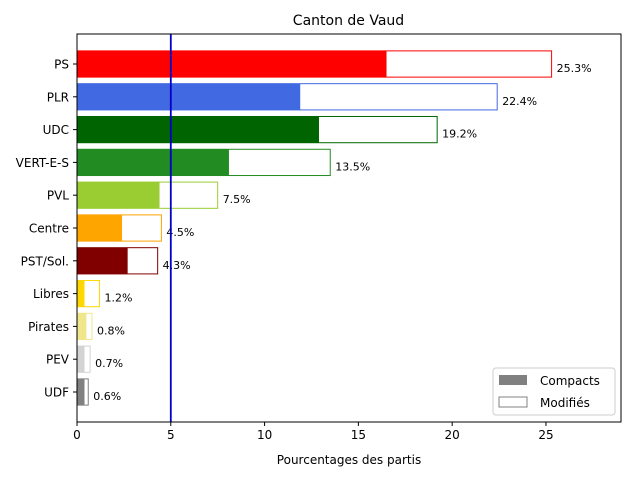  Describe the element at coordinates (51, 294) in the screenshot. I see `category-label: Libres` at that location.